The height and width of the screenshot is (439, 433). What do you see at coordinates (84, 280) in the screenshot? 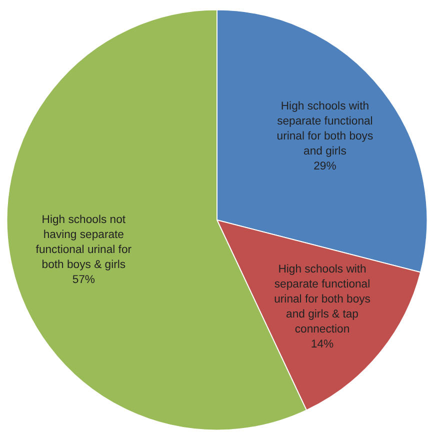
I see `data-label: 57%` at bounding box center [84, 280].